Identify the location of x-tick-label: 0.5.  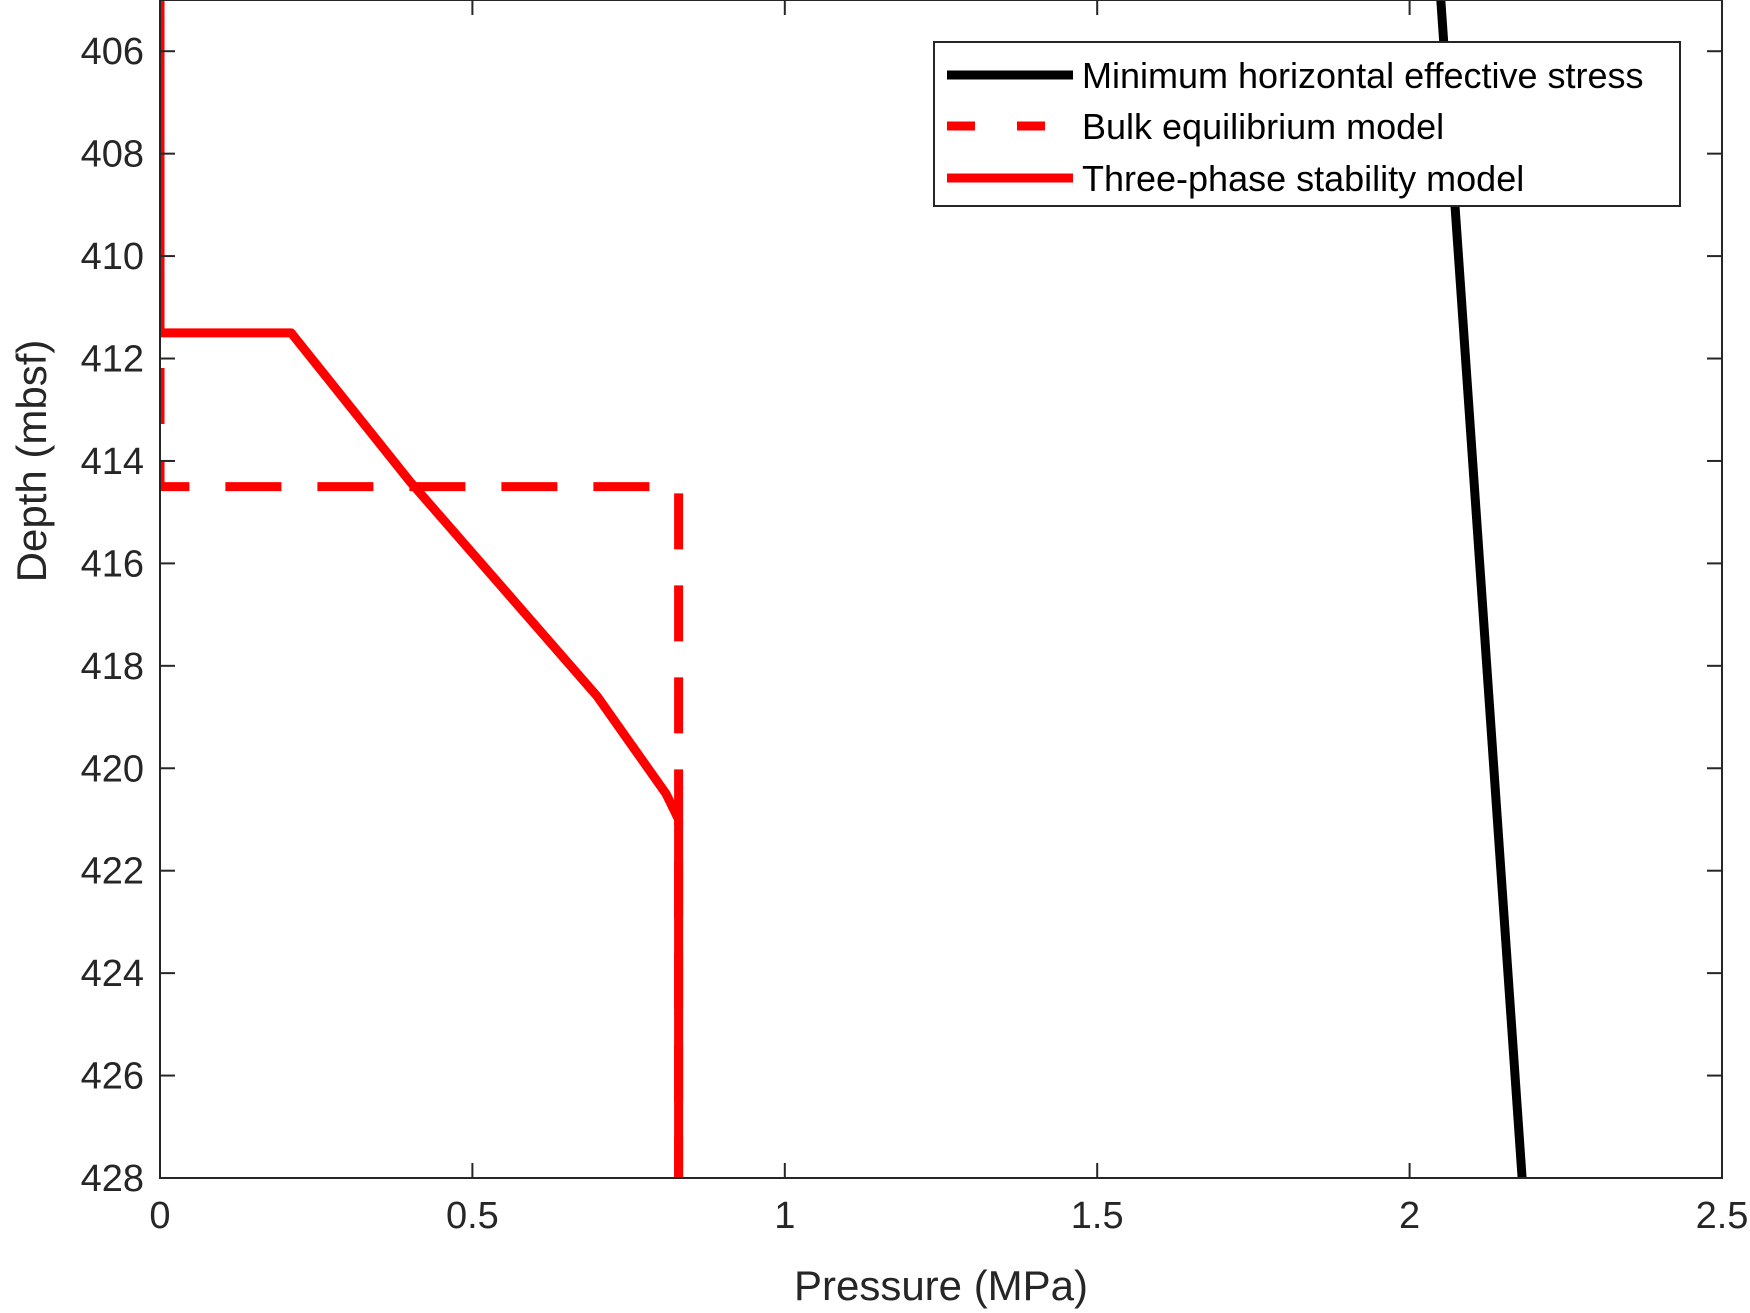
(472, 1216).